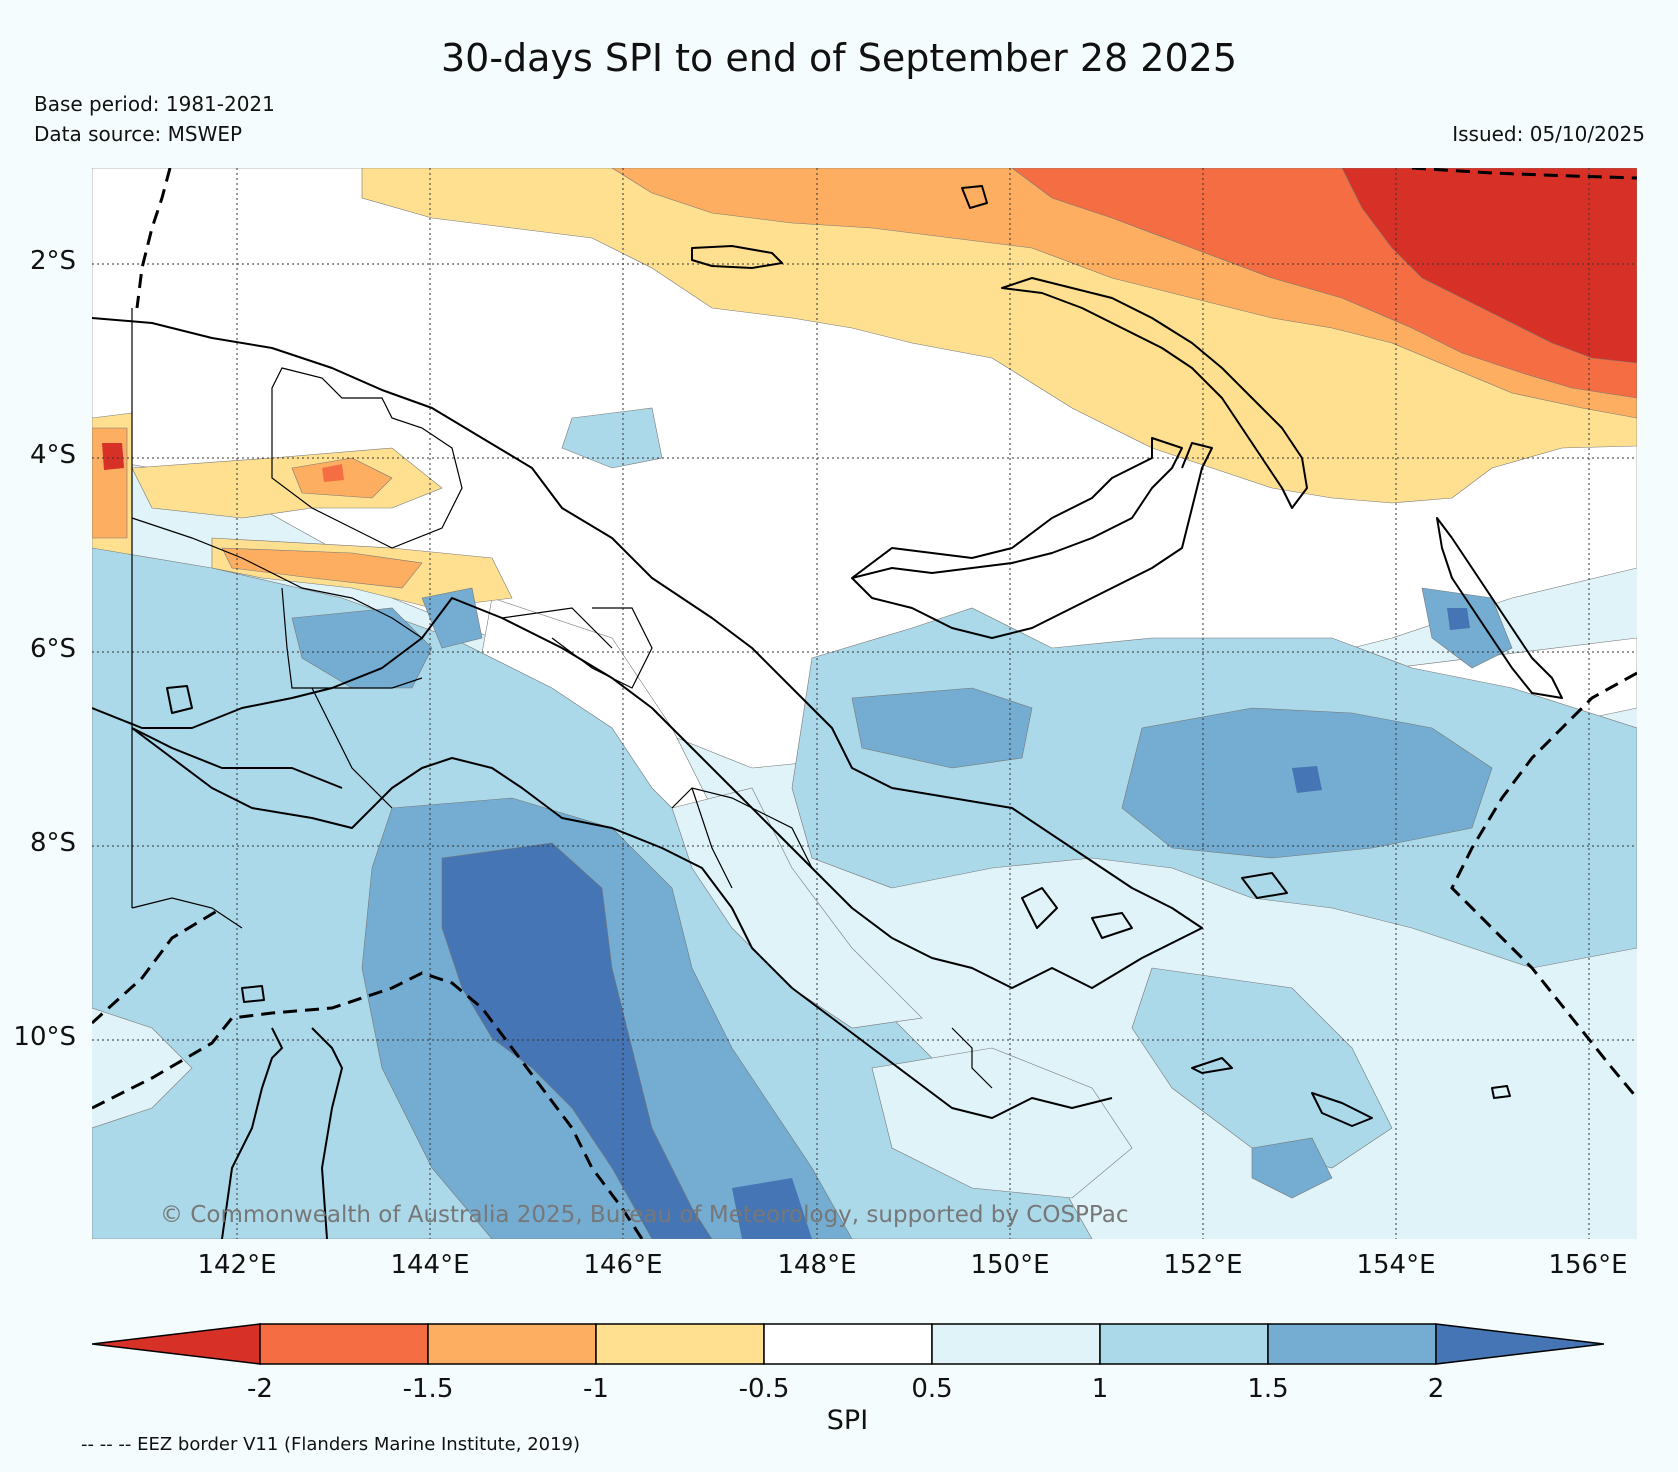  Describe the element at coordinates (1307, 779) in the screenshot. I see `spi-field-wet-dark-blue-east` at that location.